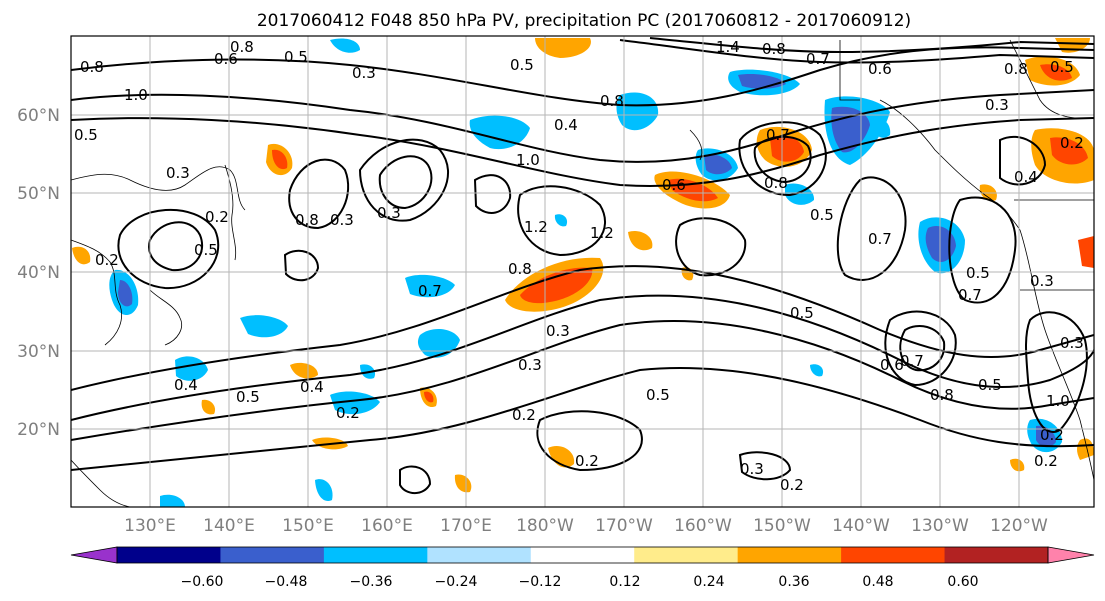  Describe the element at coordinates (703, 526) in the screenshot. I see `lon-label: 160°W` at that location.